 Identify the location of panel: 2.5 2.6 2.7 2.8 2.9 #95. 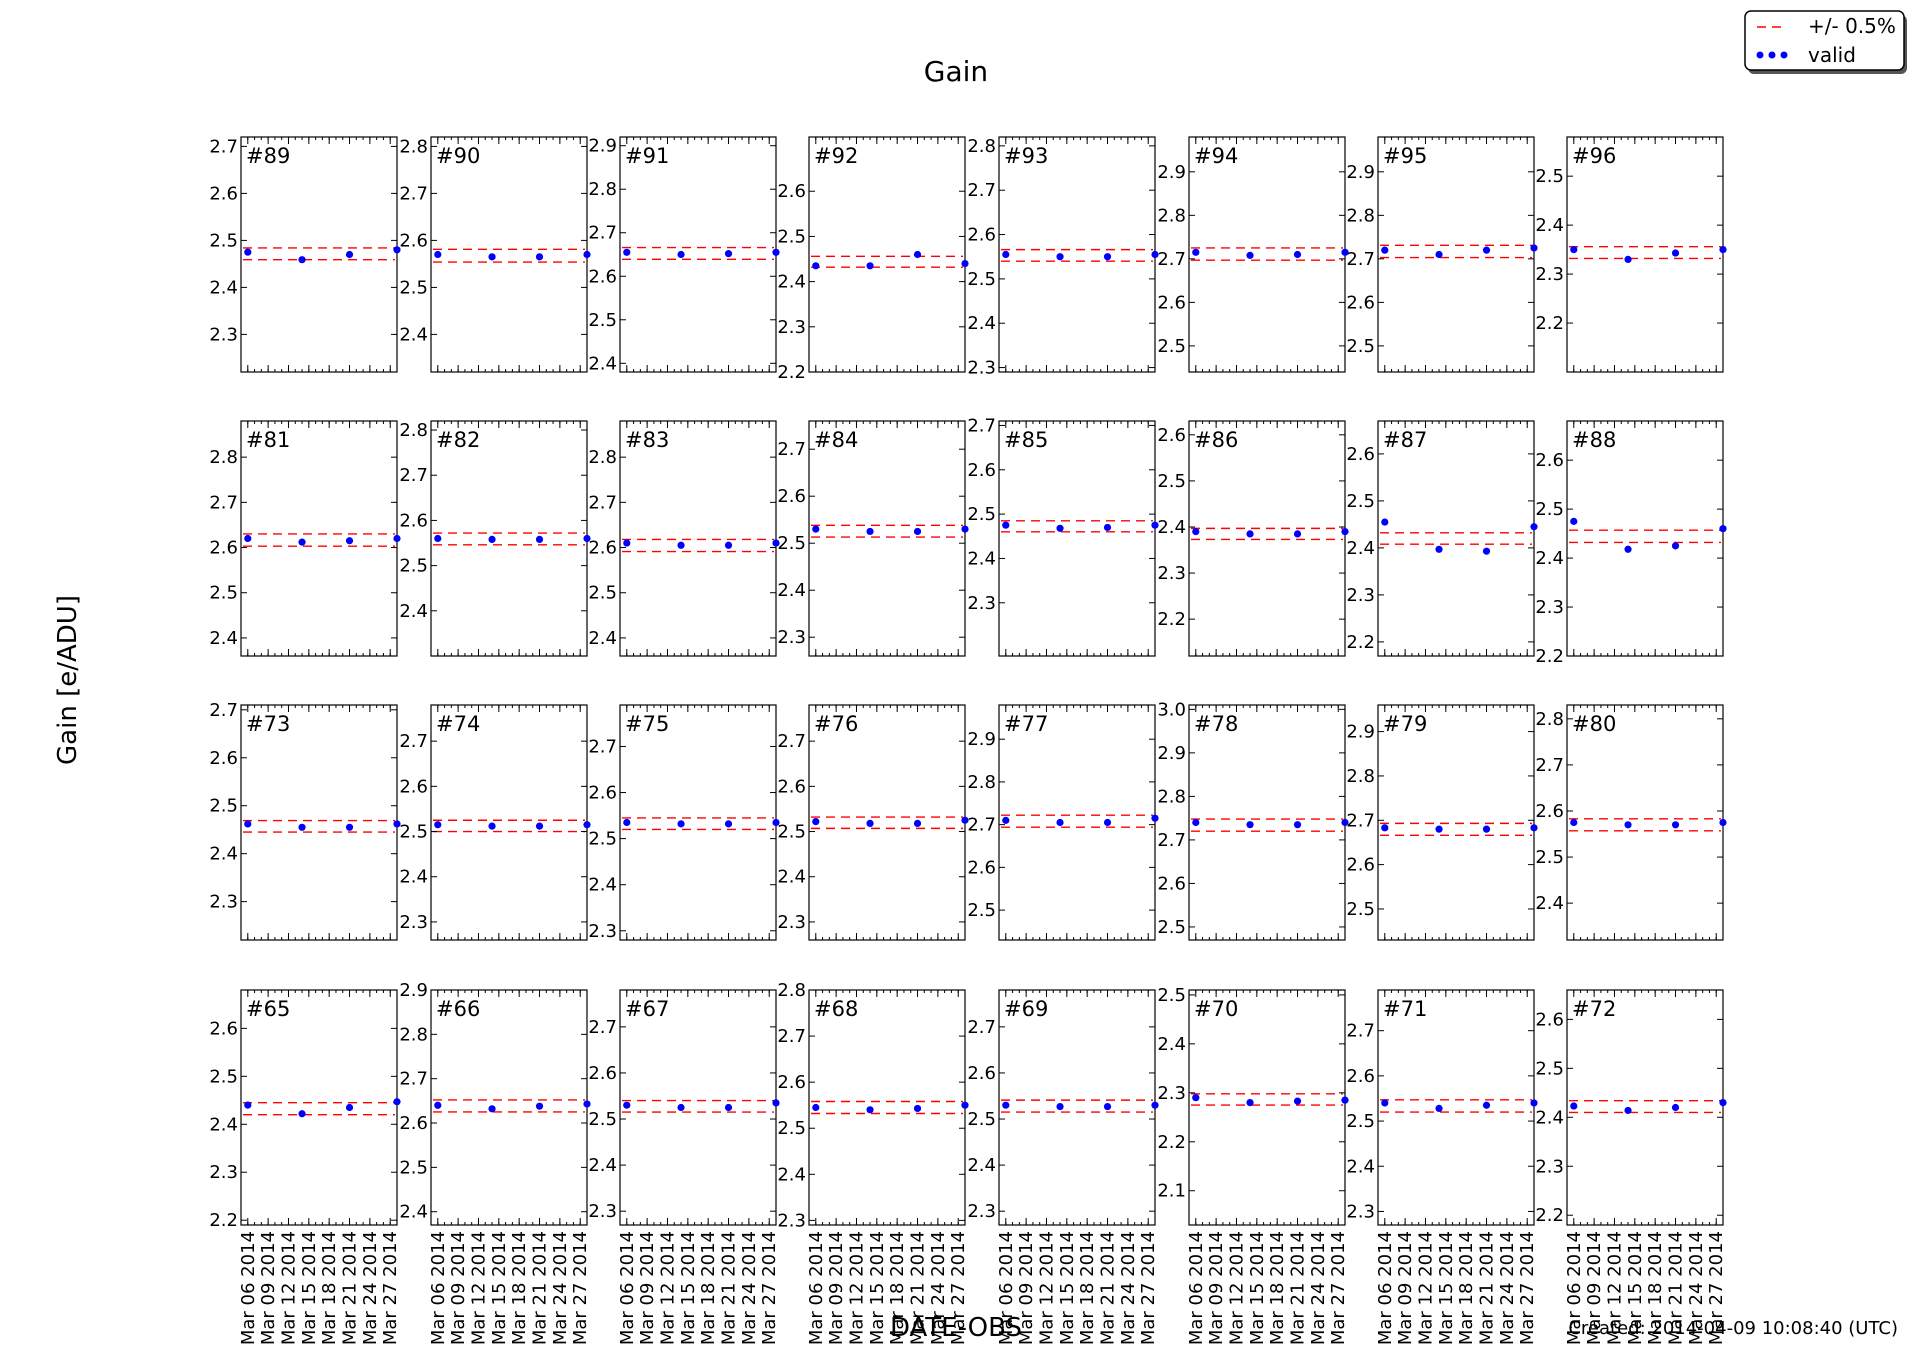
(1442, 254).